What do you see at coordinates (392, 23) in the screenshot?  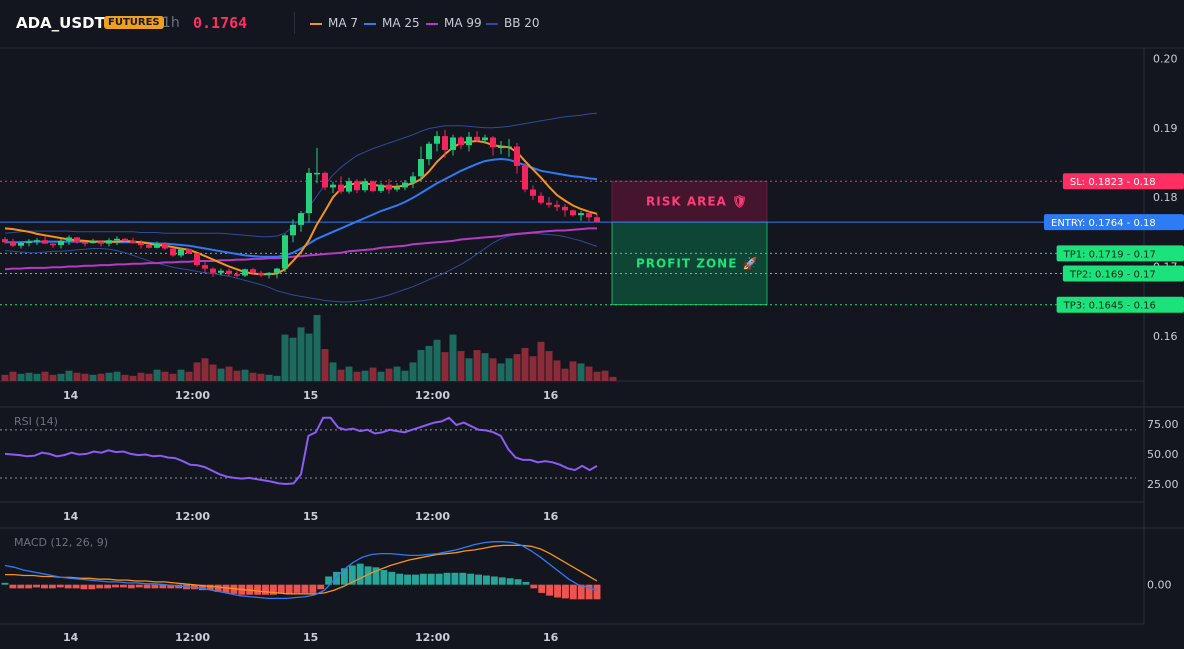 I see `legend-ma25: MA 25` at bounding box center [392, 23].